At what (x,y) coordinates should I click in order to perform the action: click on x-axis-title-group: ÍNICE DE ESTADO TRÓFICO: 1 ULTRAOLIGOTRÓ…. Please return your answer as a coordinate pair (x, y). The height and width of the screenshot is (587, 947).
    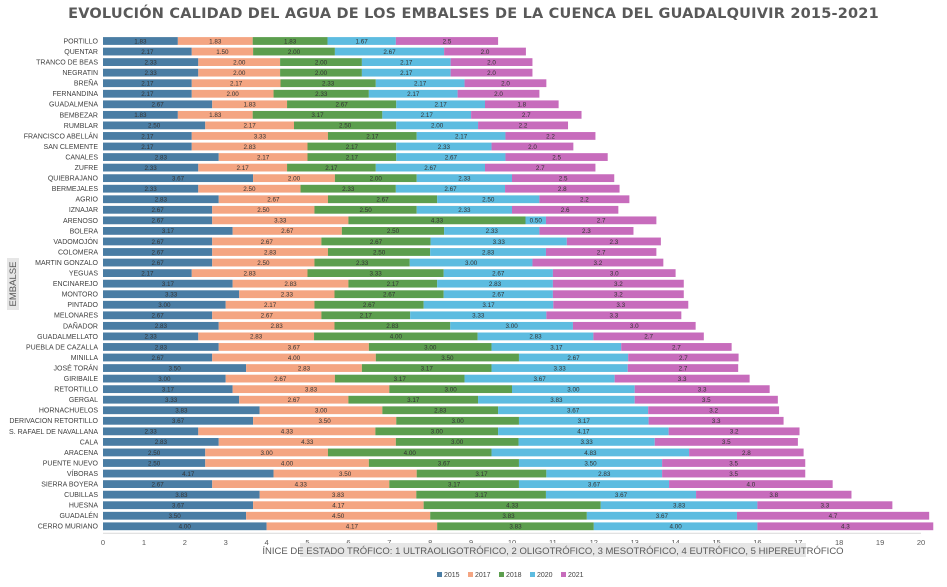
    Looking at the image, I should click on (553, 550).